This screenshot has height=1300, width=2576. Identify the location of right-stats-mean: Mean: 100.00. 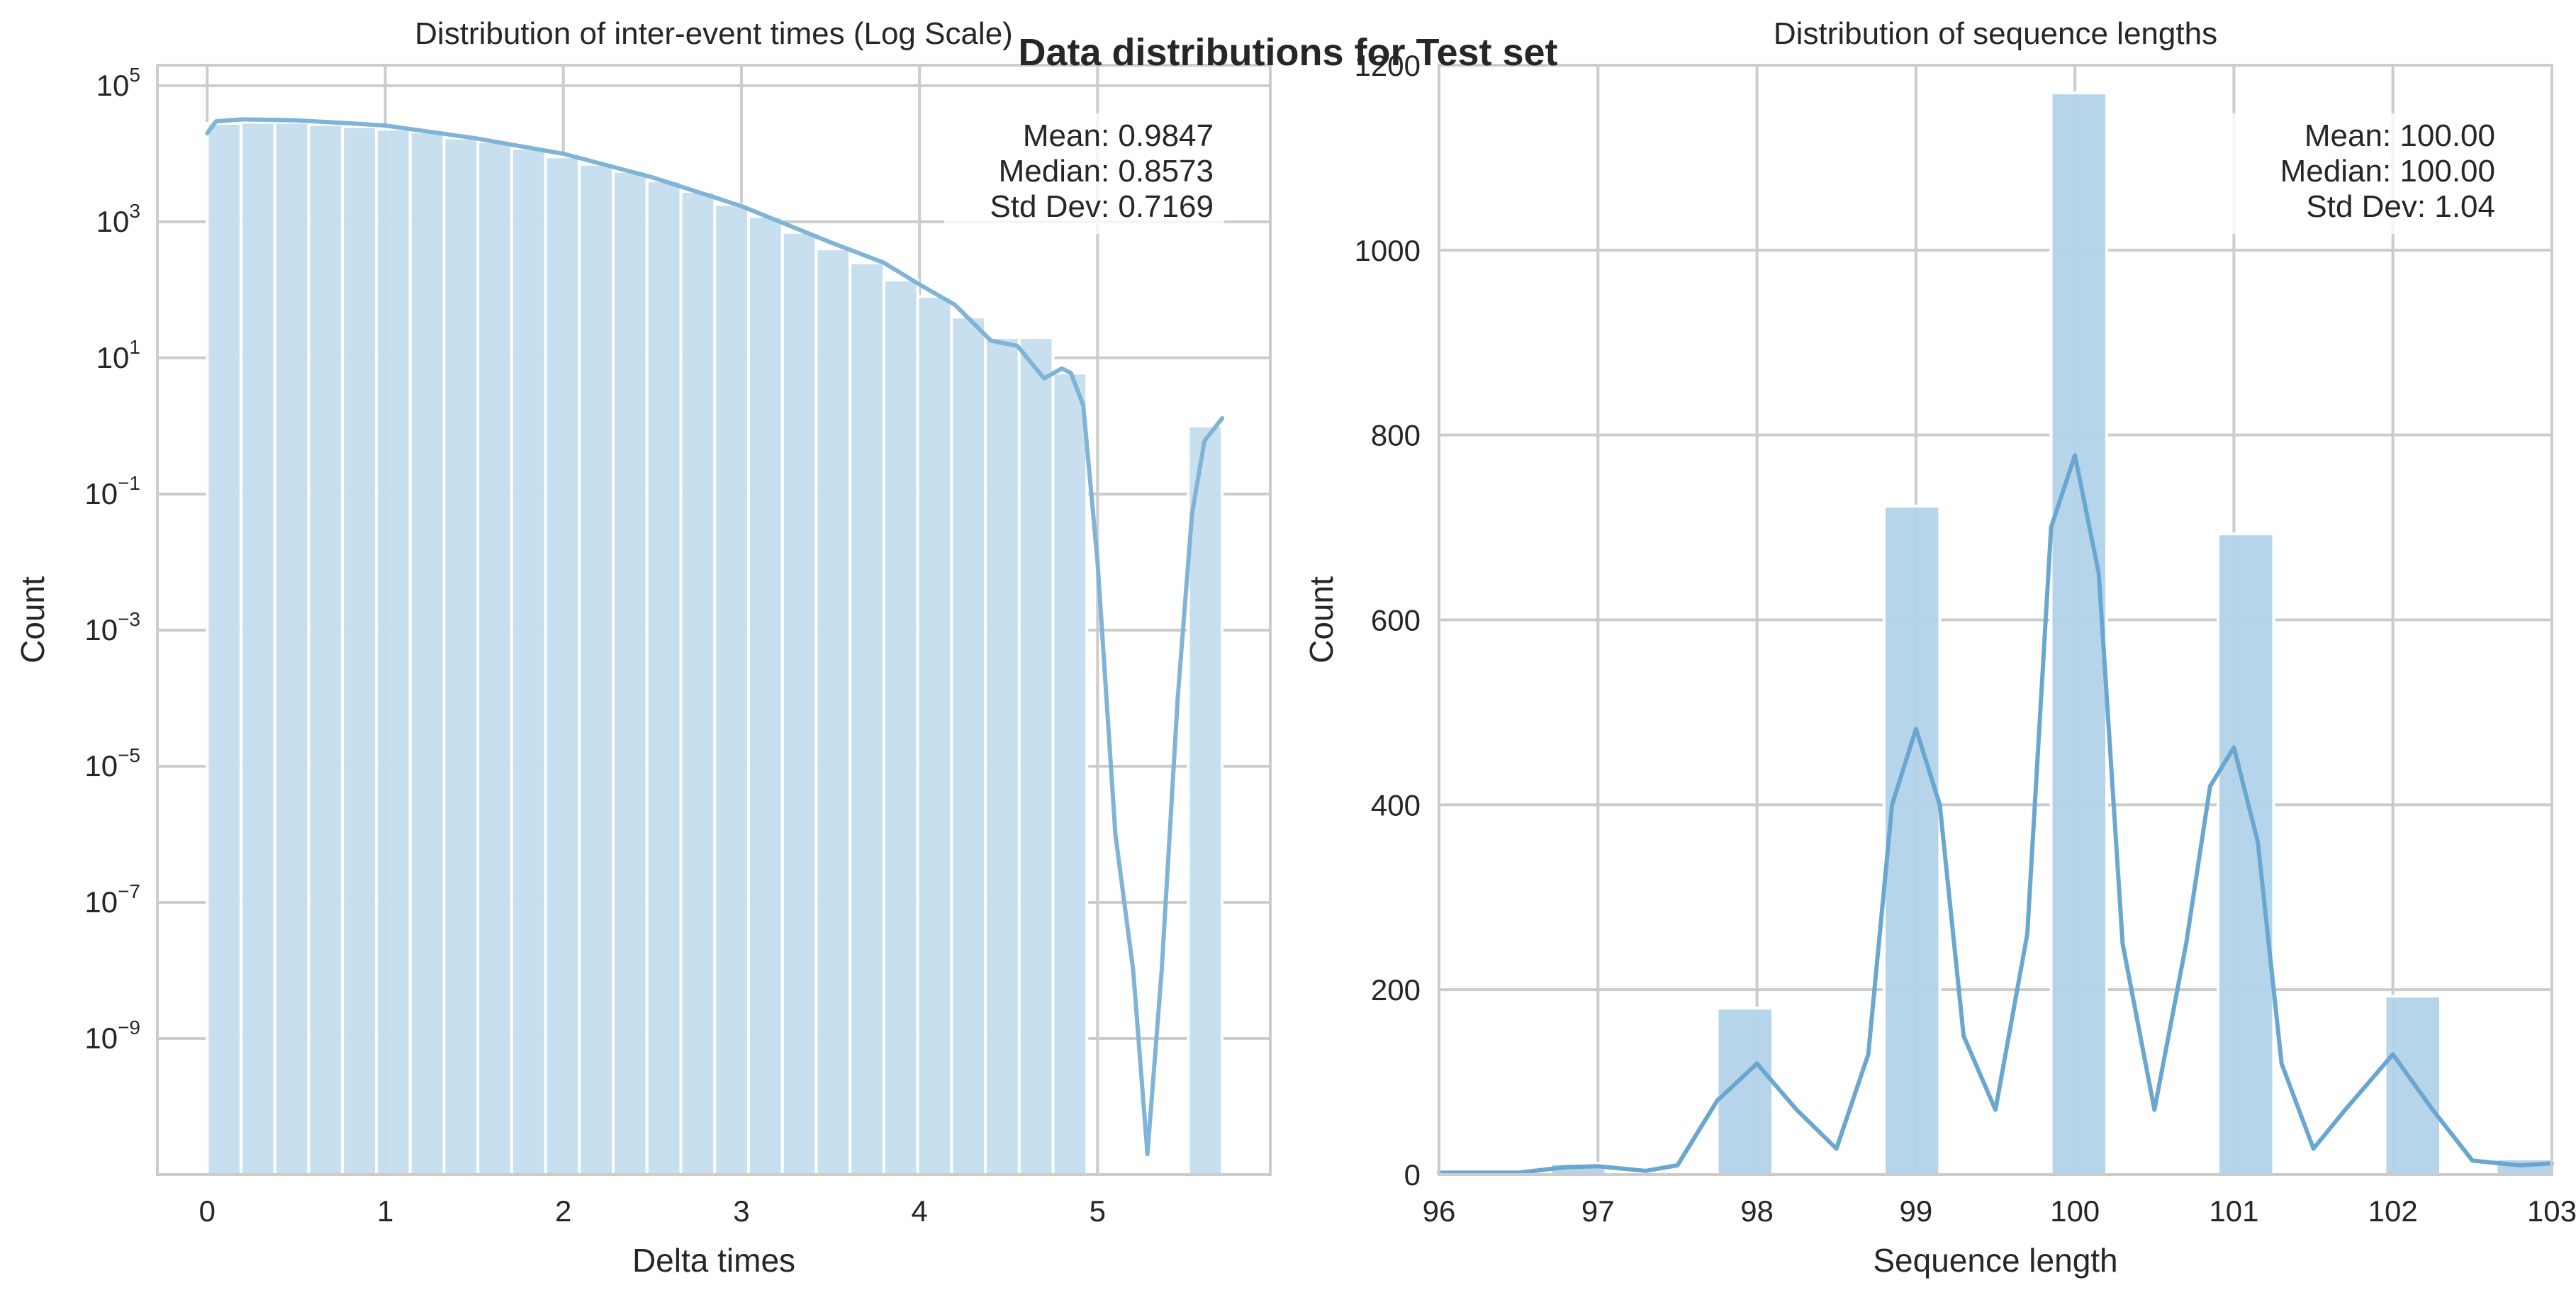
(2400, 135).